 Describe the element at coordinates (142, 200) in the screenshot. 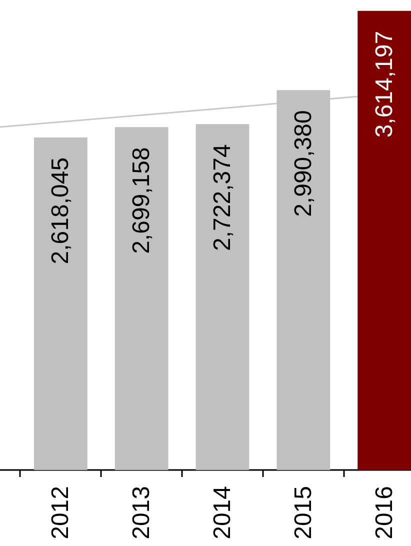

I see `data-label: 2,699,158` at that location.